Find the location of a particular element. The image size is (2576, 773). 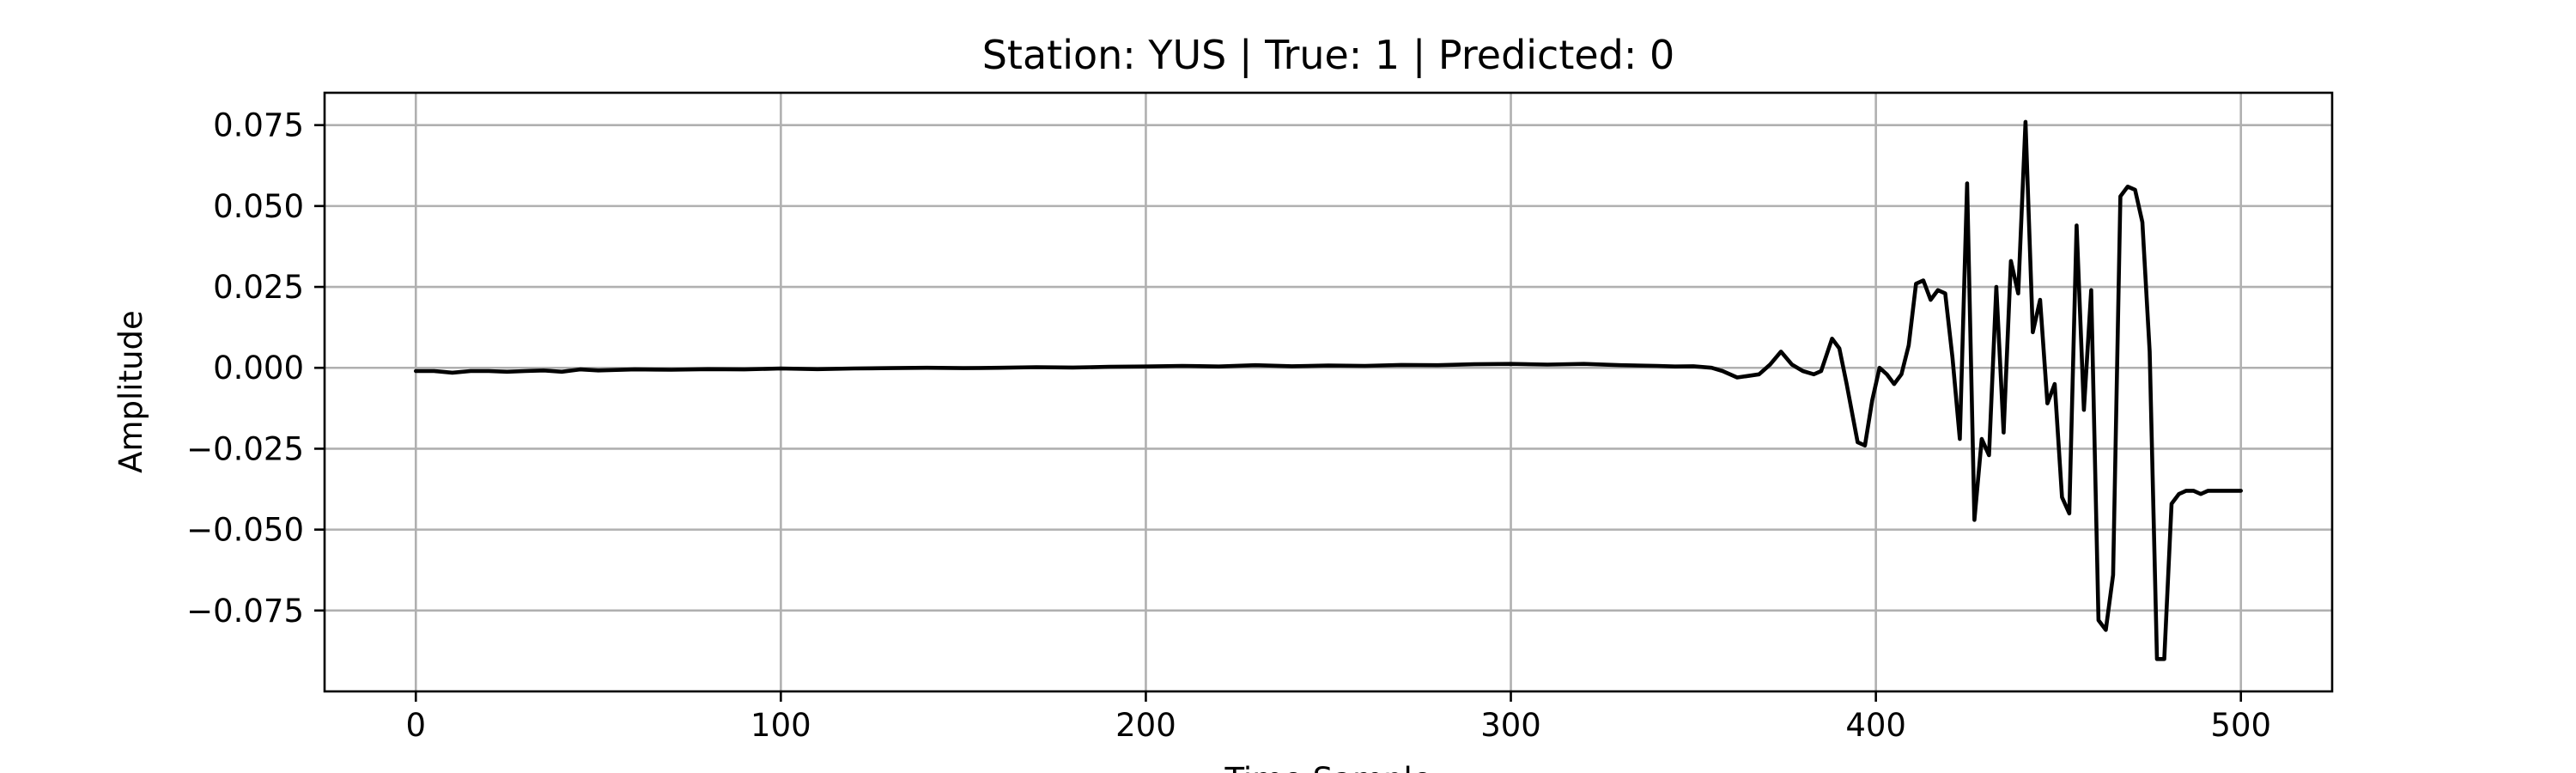

x-tick-label: 300 is located at coordinates (1510, 725).